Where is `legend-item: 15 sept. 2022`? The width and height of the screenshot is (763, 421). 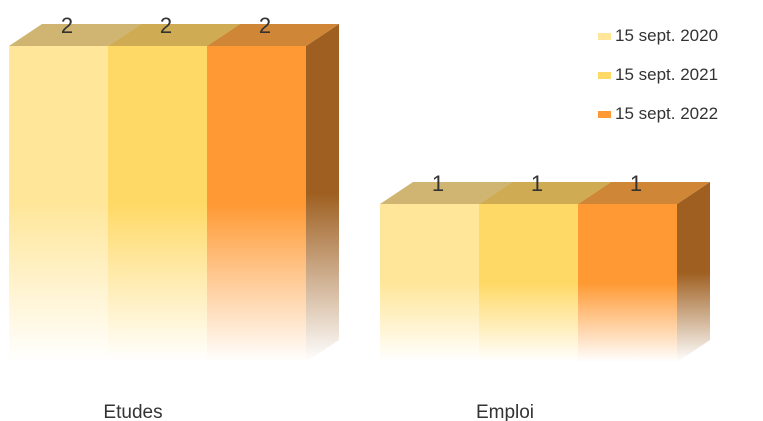 legend-item: 15 sept. 2022 is located at coordinates (658, 114).